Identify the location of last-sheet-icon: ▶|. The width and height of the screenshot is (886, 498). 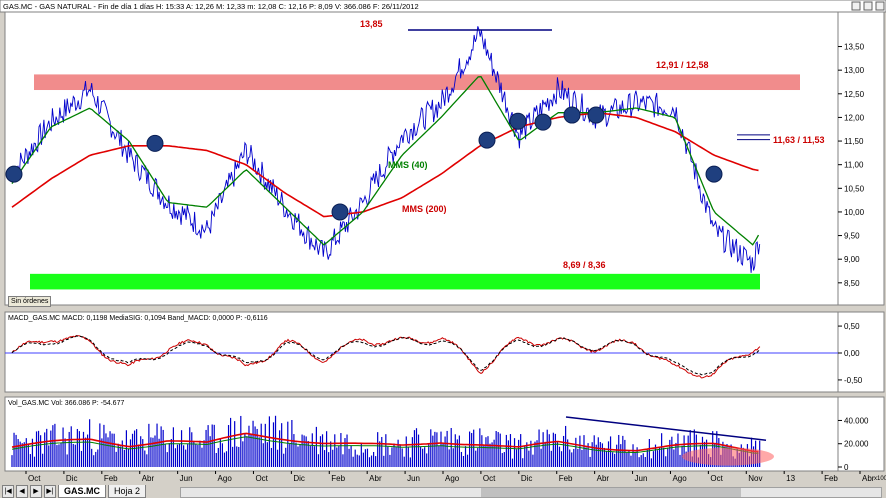
(50, 491).